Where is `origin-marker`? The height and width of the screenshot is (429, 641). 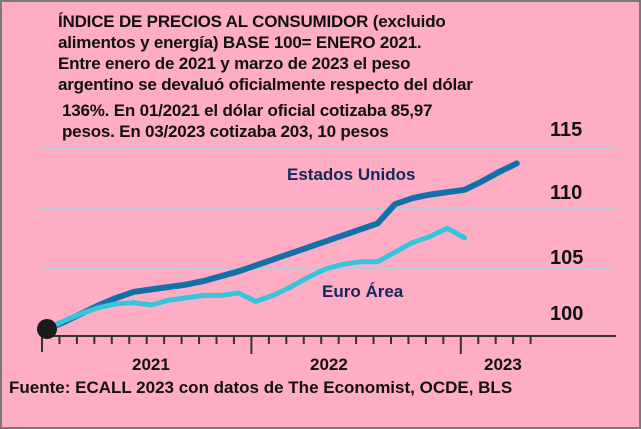
origin-marker is located at coordinates (47, 329).